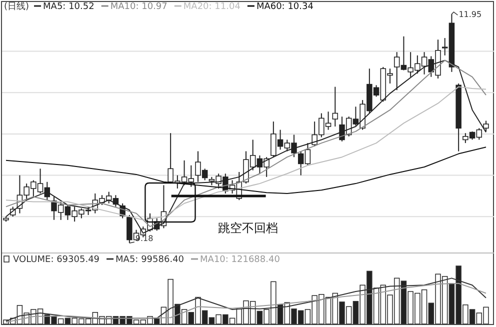  I want to click on annotation: 9.18, so click(144, 239).